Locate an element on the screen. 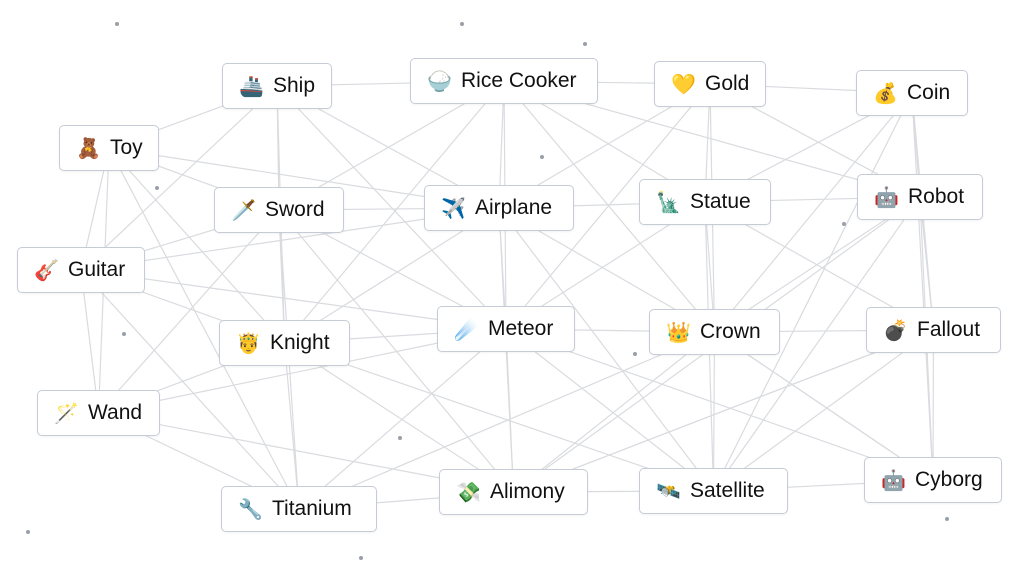 This screenshot has height=576, width=1024. edge-Guitar-Titanium is located at coordinates (190, 389).